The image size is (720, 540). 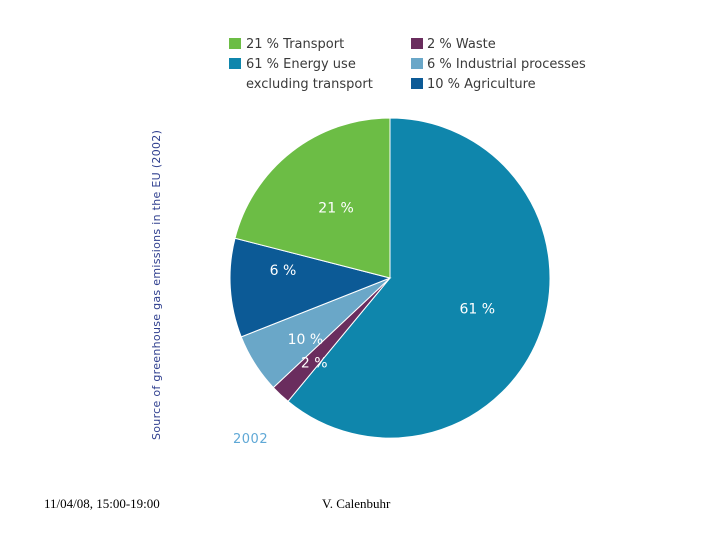 What do you see at coordinates (250, 439) in the screenshot?
I see `chart-year-label: 2002` at bounding box center [250, 439].